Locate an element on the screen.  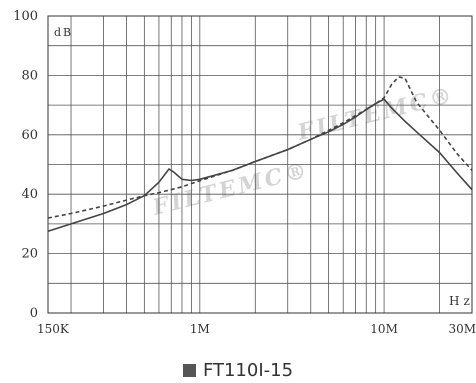
legend-label: FT110I-15 is located at coordinates (248, 370).